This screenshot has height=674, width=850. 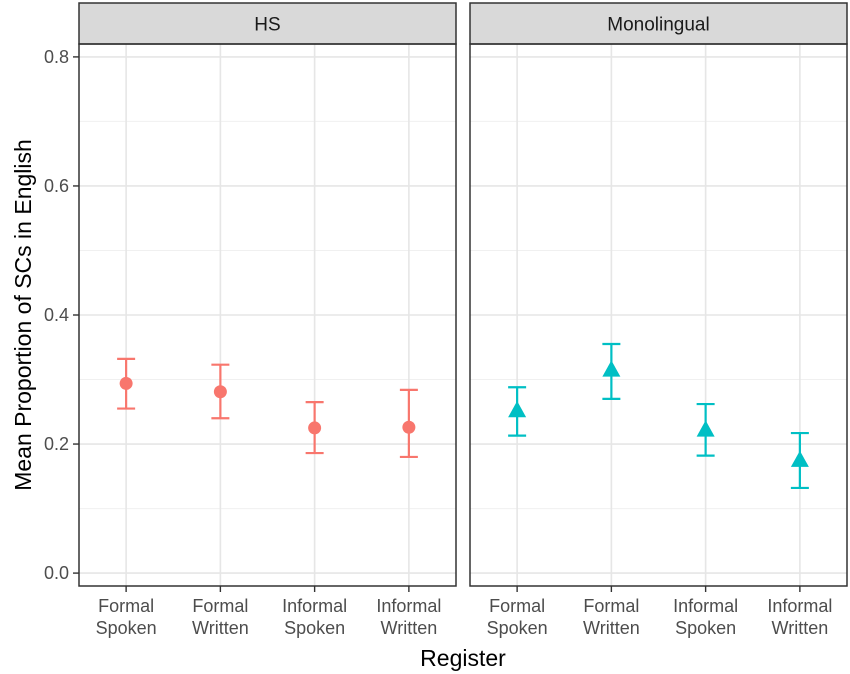 I want to click on y-axis-title: Mean Proportion of SCs in English, so click(x=23, y=315).